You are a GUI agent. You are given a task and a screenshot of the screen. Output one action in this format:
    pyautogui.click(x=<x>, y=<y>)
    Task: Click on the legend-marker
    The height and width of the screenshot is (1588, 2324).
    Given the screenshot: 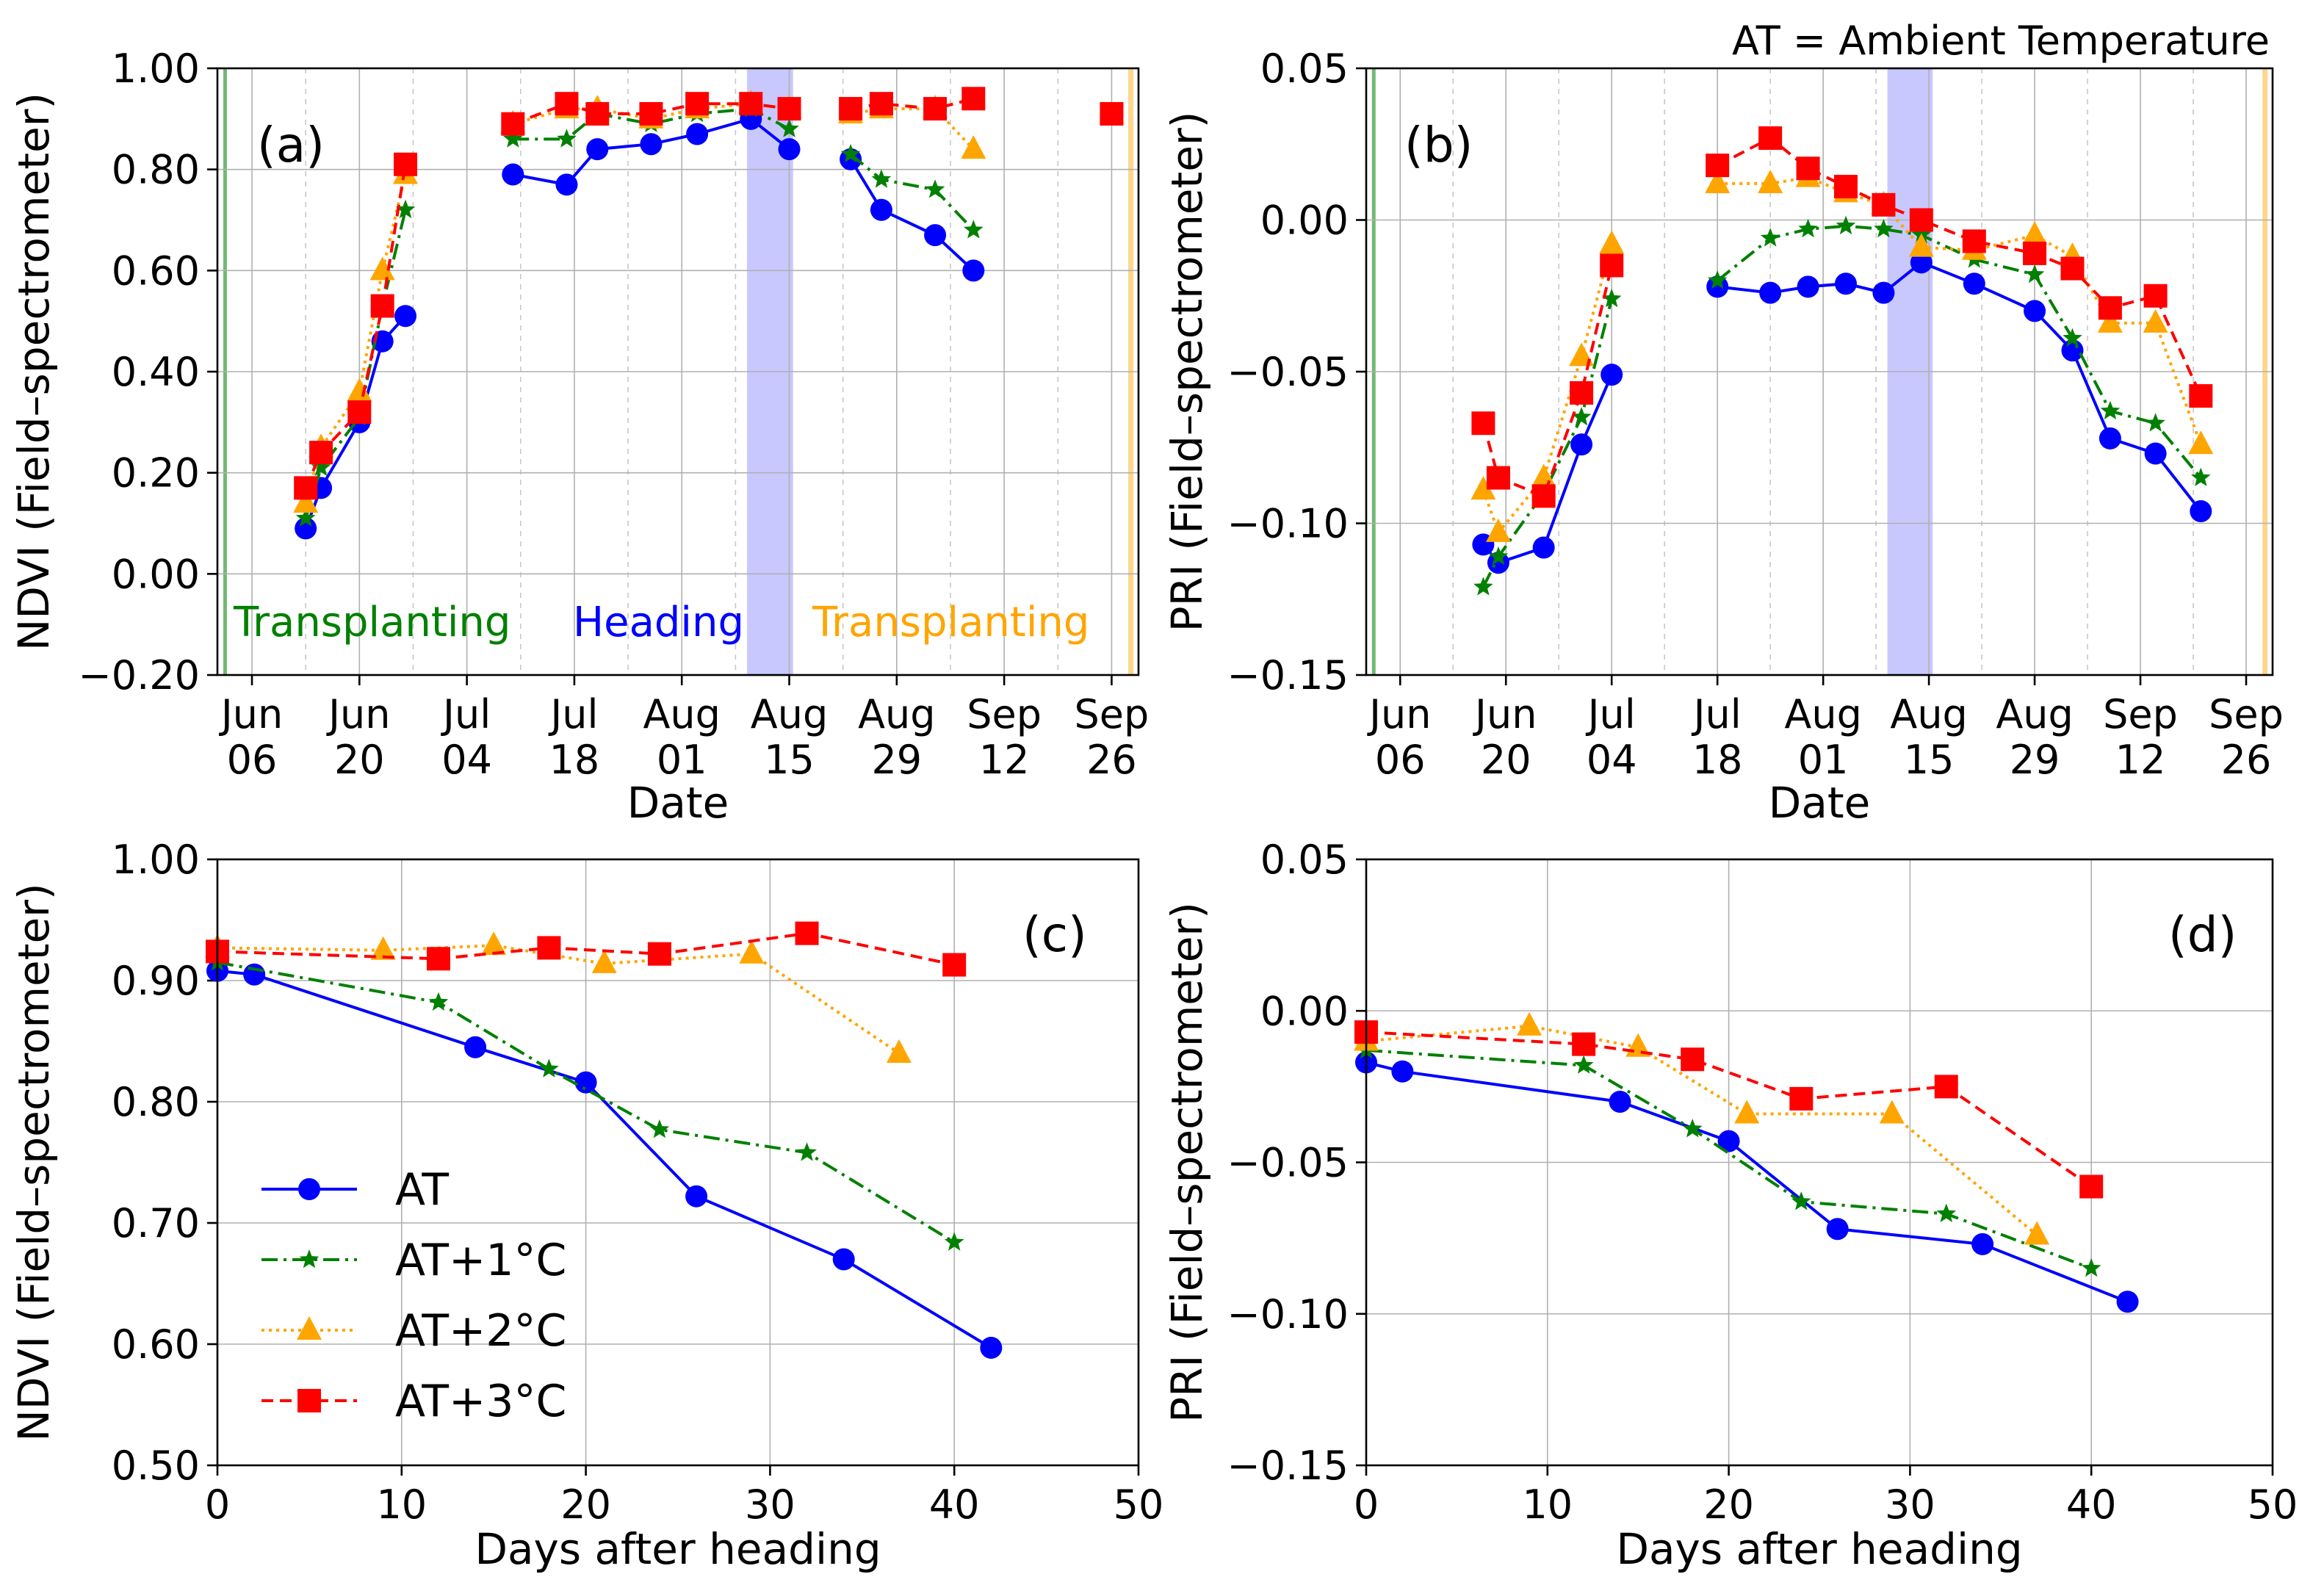 What is the action you would take?
    pyautogui.click(x=309, y=1328)
    